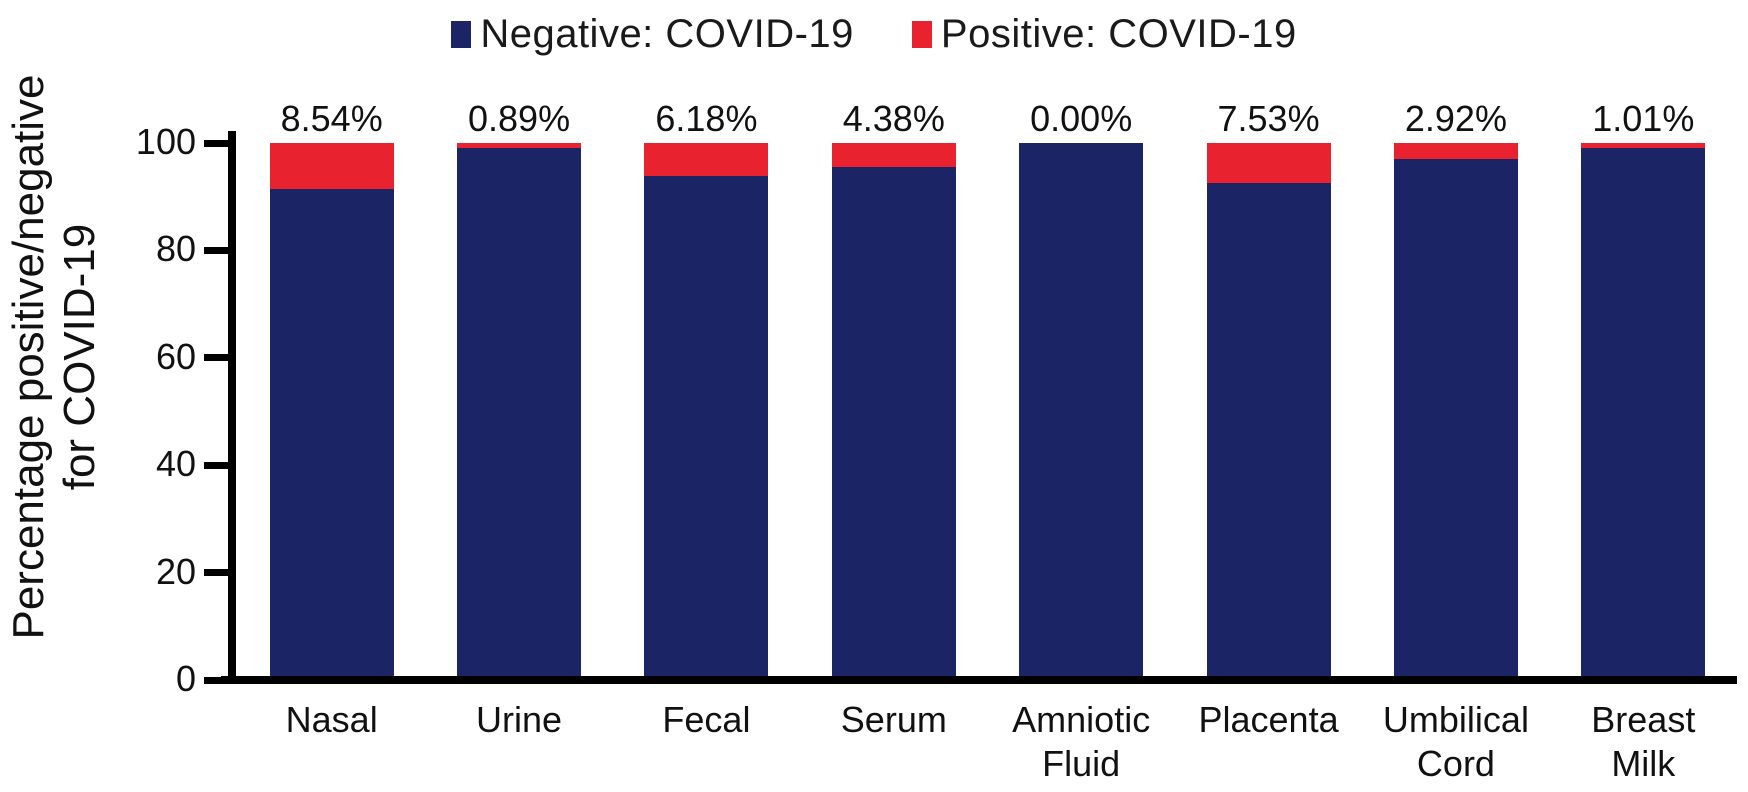  What do you see at coordinates (667, 34) in the screenshot?
I see `legend-label: Negative: COVID-19` at bounding box center [667, 34].